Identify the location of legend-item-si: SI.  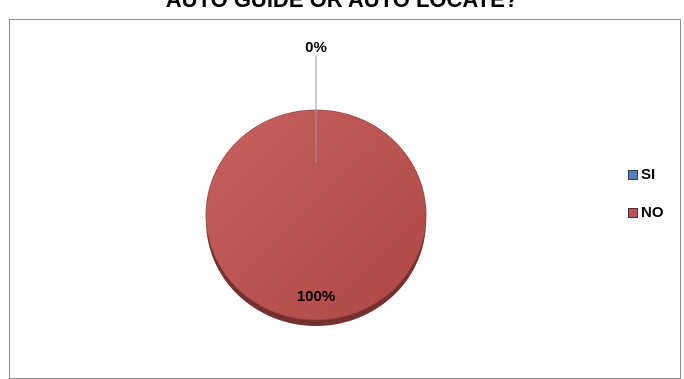
(646, 175).